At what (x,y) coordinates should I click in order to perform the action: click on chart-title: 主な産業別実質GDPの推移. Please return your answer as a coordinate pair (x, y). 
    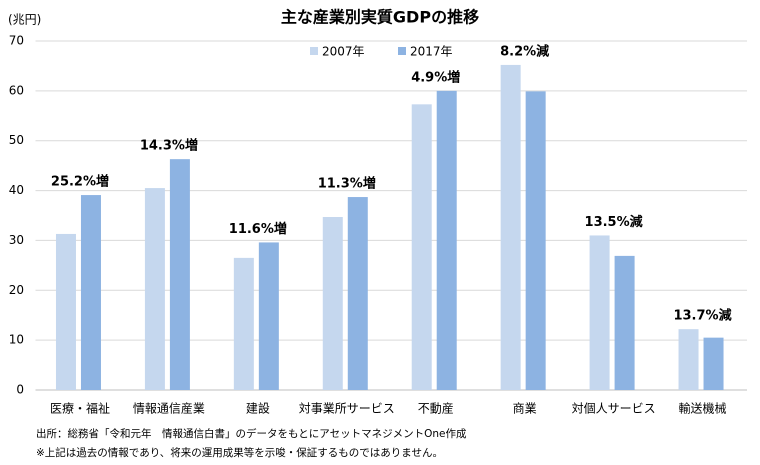
    Looking at the image, I should click on (380, 17).